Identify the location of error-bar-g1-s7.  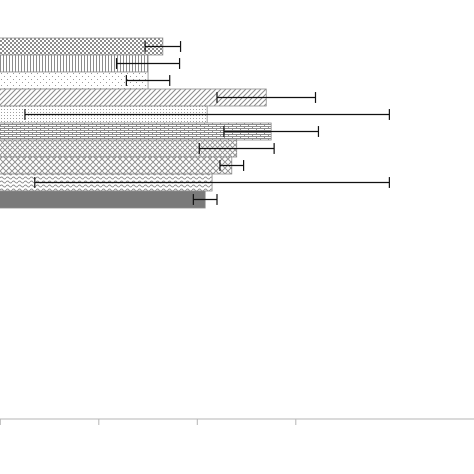
(236, 148).